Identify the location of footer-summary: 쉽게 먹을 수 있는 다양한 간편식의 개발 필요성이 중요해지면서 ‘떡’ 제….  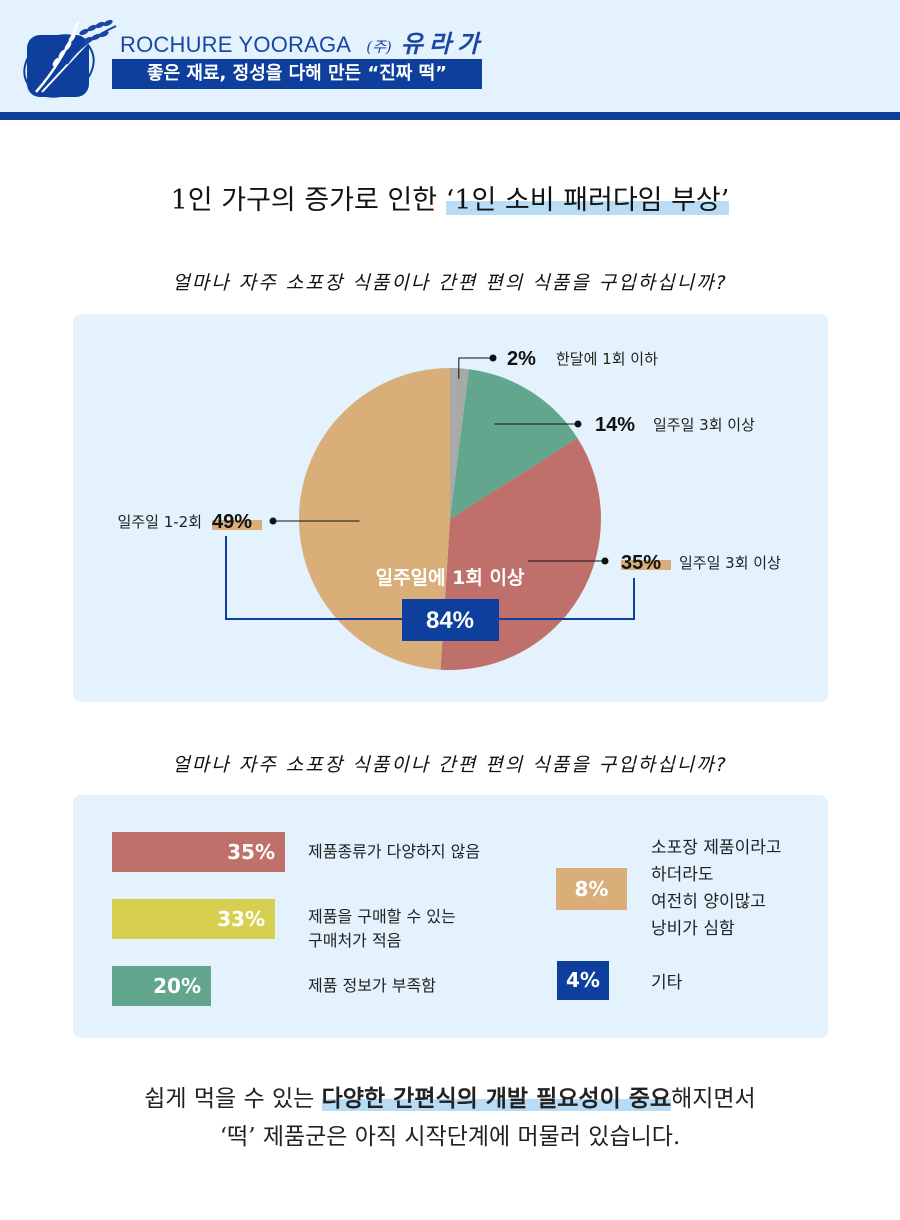
(450, 1118).